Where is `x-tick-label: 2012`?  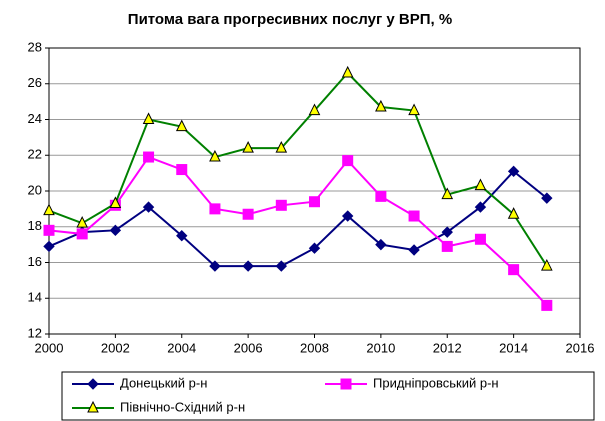 x-tick-label: 2012 is located at coordinates (447, 347).